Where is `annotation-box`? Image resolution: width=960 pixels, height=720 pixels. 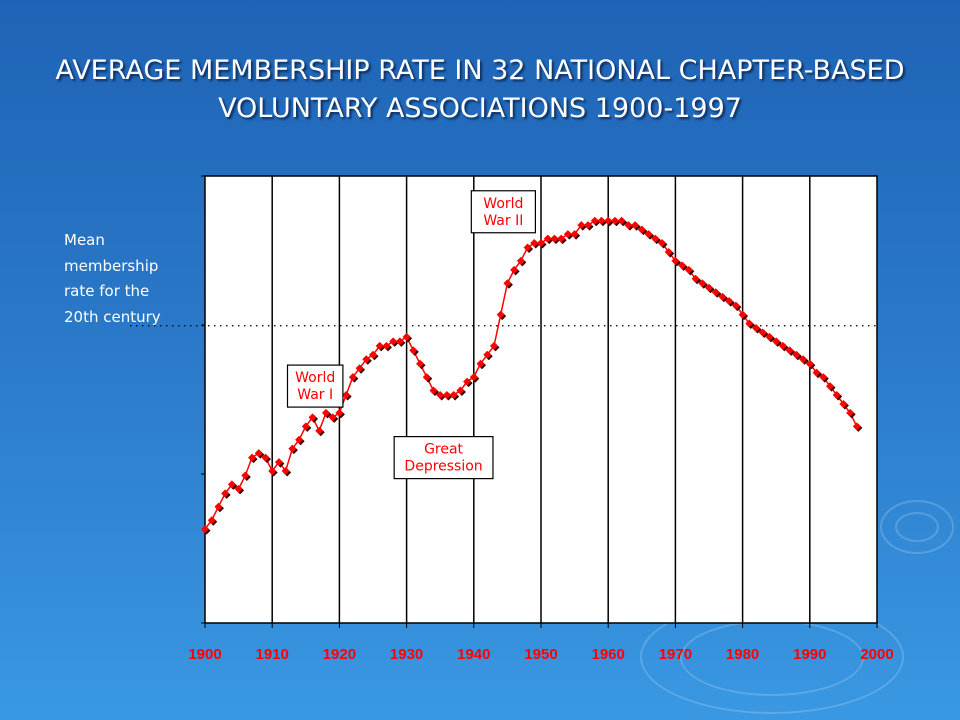 annotation-box is located at coordinates (315, 386).